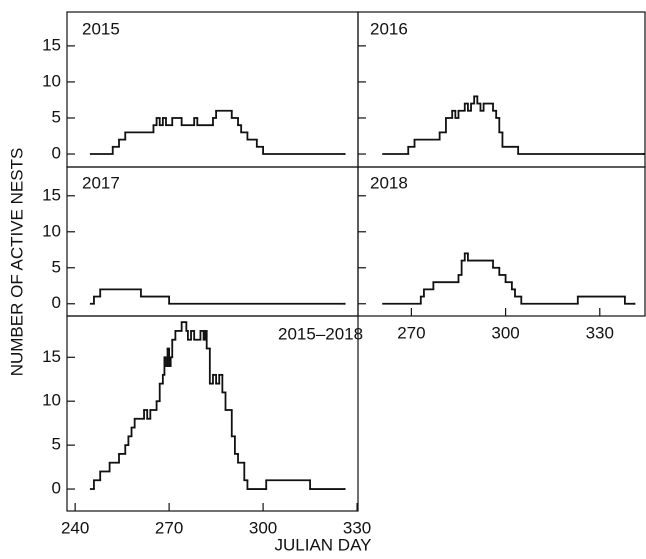  I want to click on y-axis-label: NUMBER OF ACTIVE NESTS, so click(16, 262).